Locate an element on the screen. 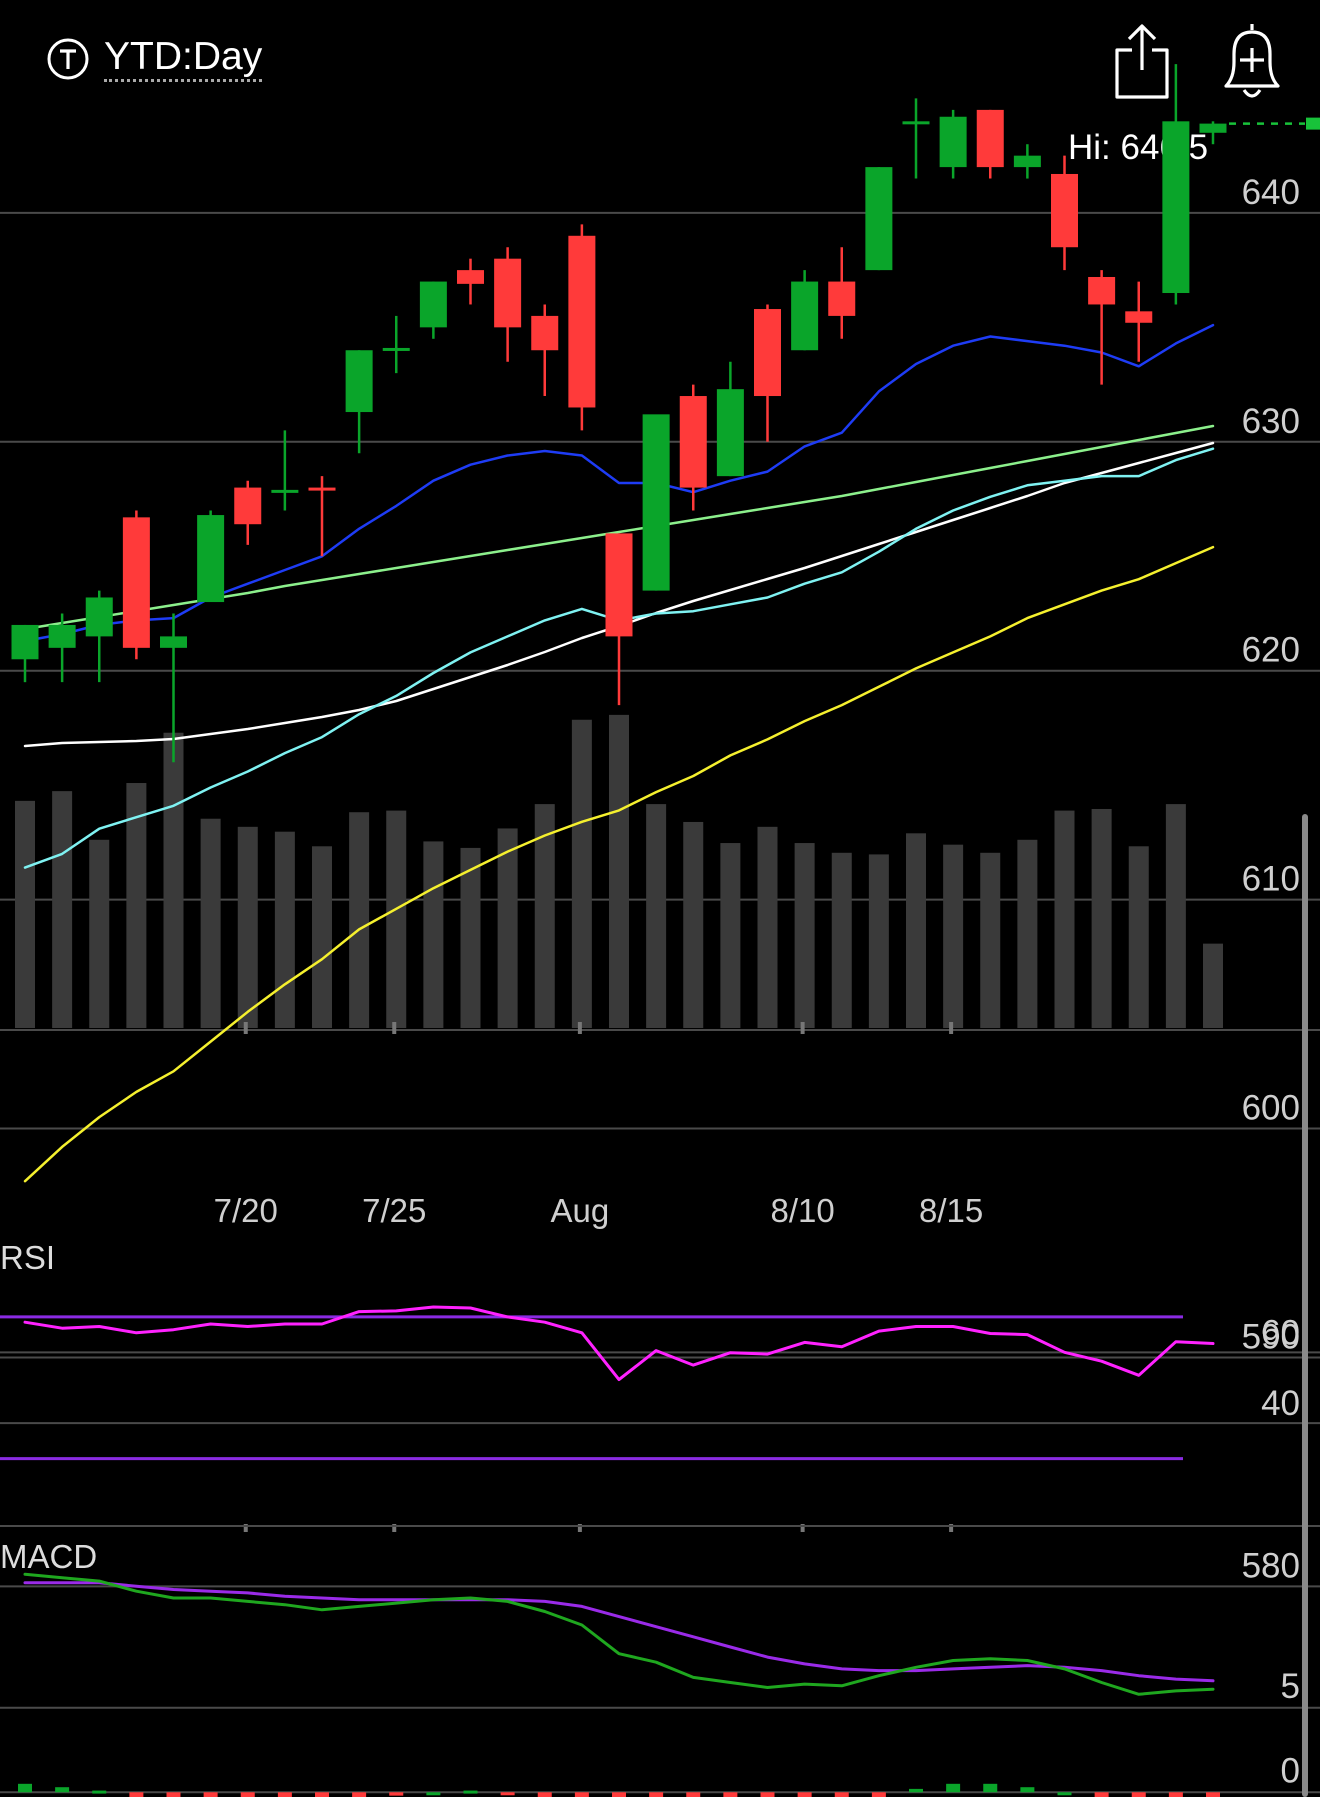 The image size is (1320, 1797). timeframe-selector: YTD:Day is located at coordinates (154, 59).